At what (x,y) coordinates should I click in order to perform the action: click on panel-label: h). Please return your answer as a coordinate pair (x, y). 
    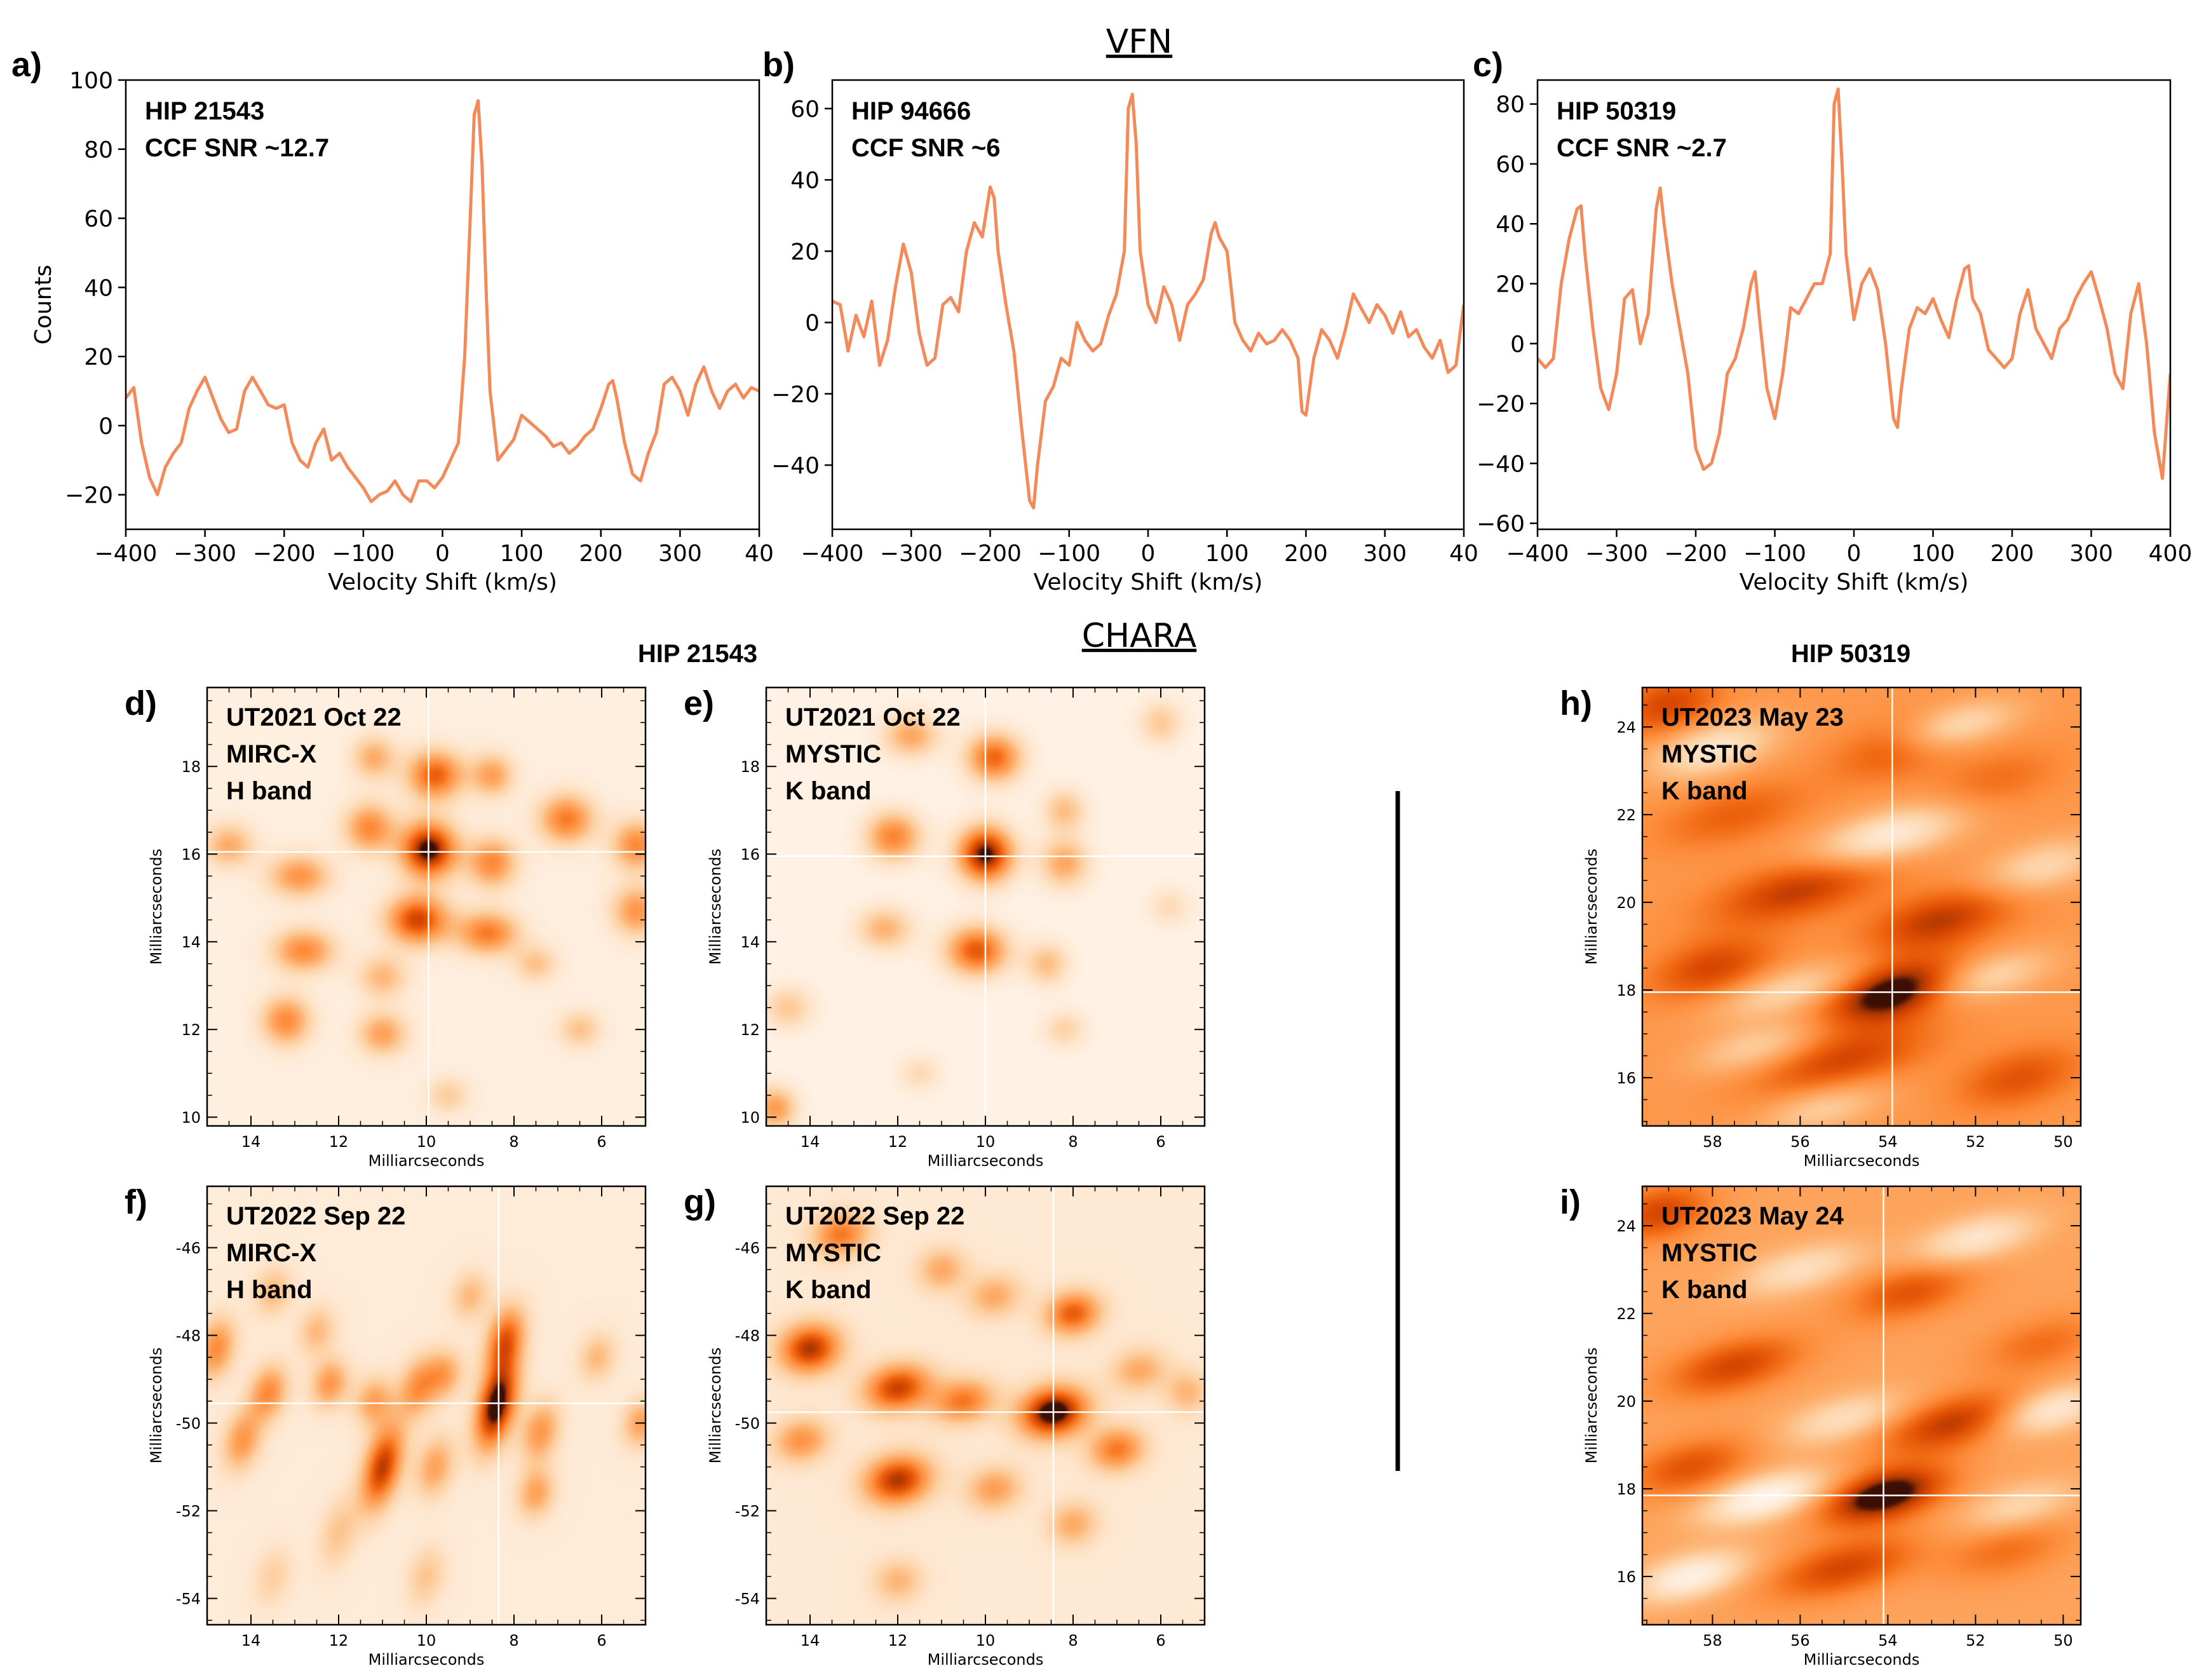
    Looking at the image, I should click on (1576, 703).